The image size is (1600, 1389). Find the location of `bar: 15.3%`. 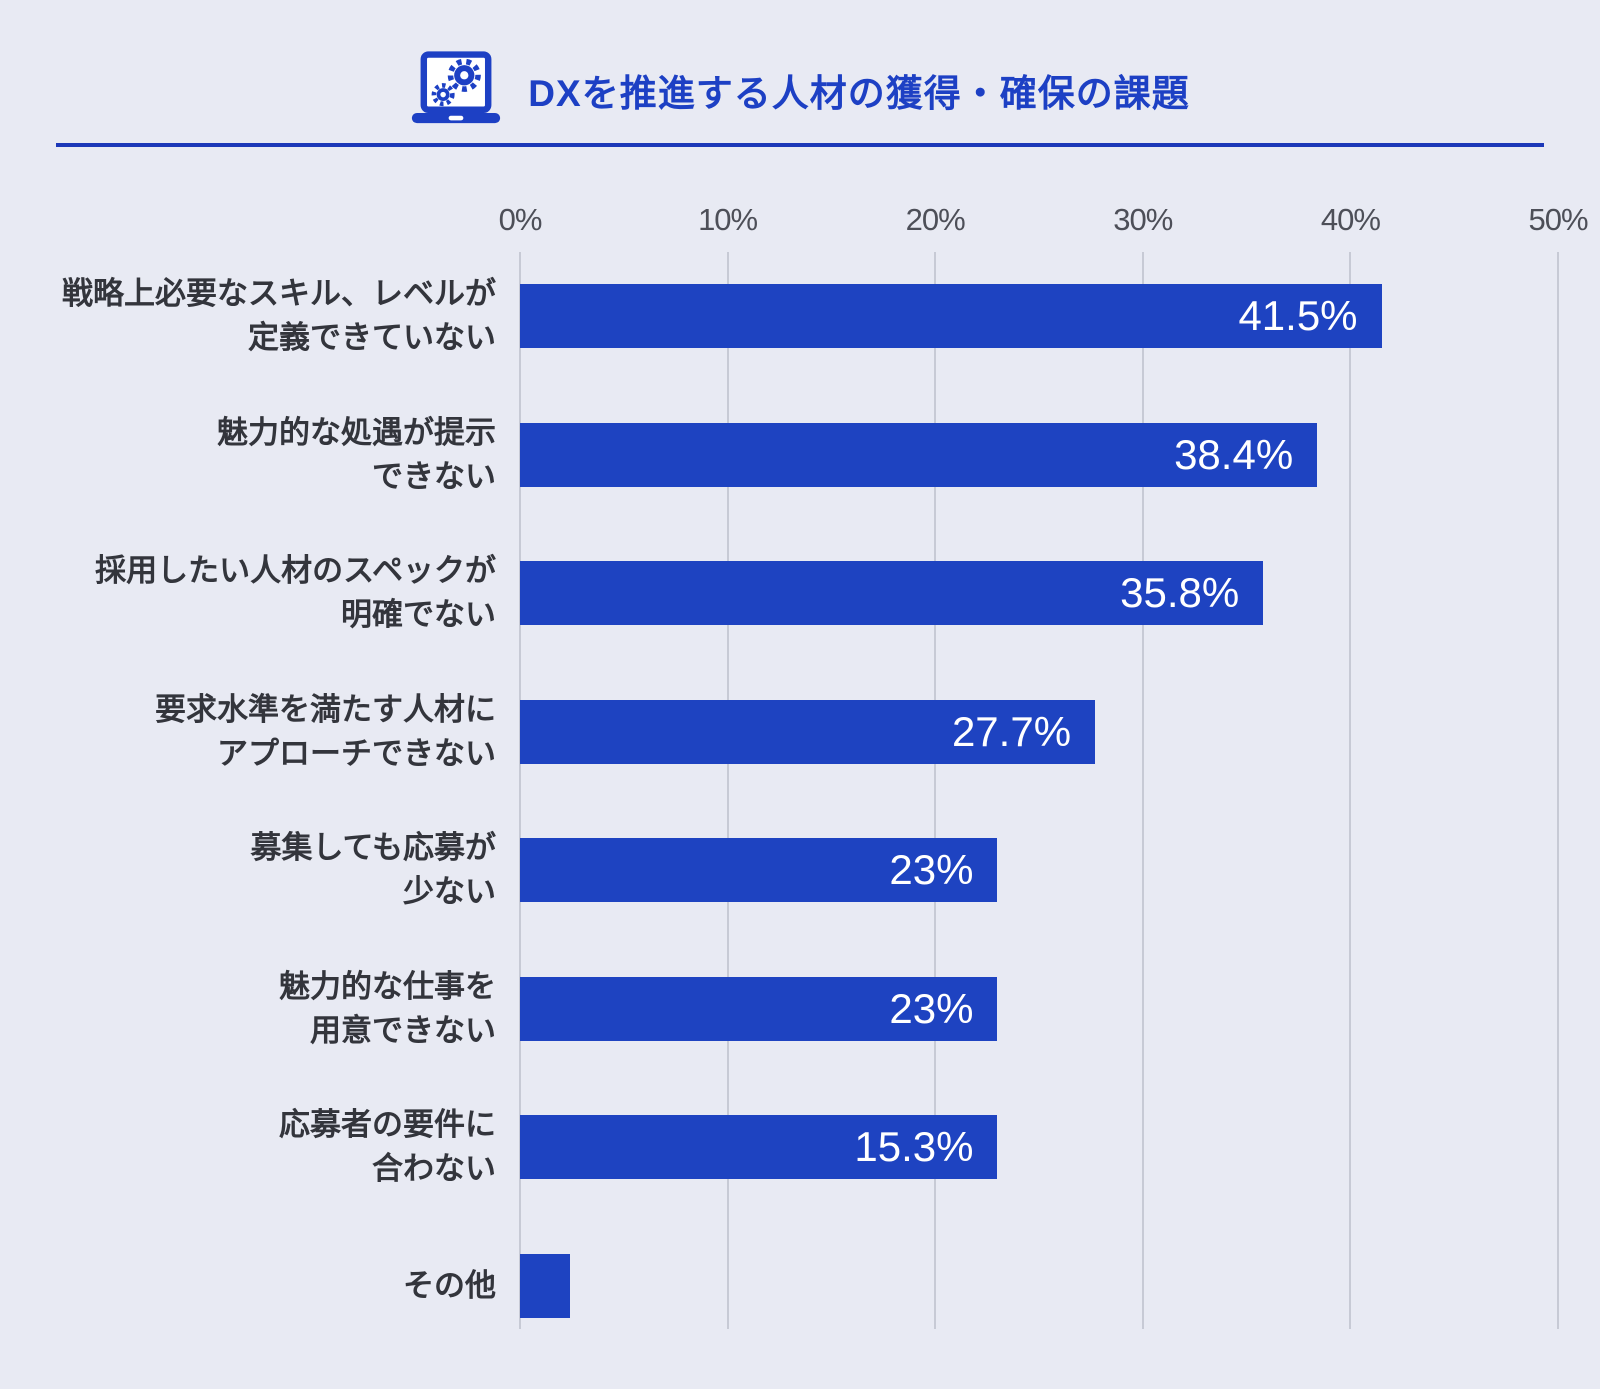

bar: 15.3% is located at coordinates (759, 1147).